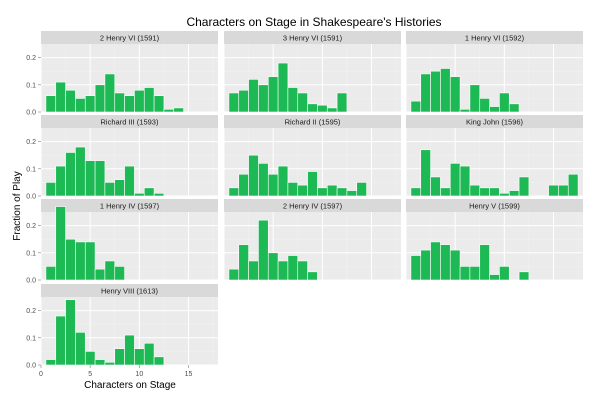  What do you see at coordinates (122, 242) in the screenshot?
I see `facet-panel: 1 Henry IV (1597) 0.0 0.1 0.2` at bounding box center [122, 242].